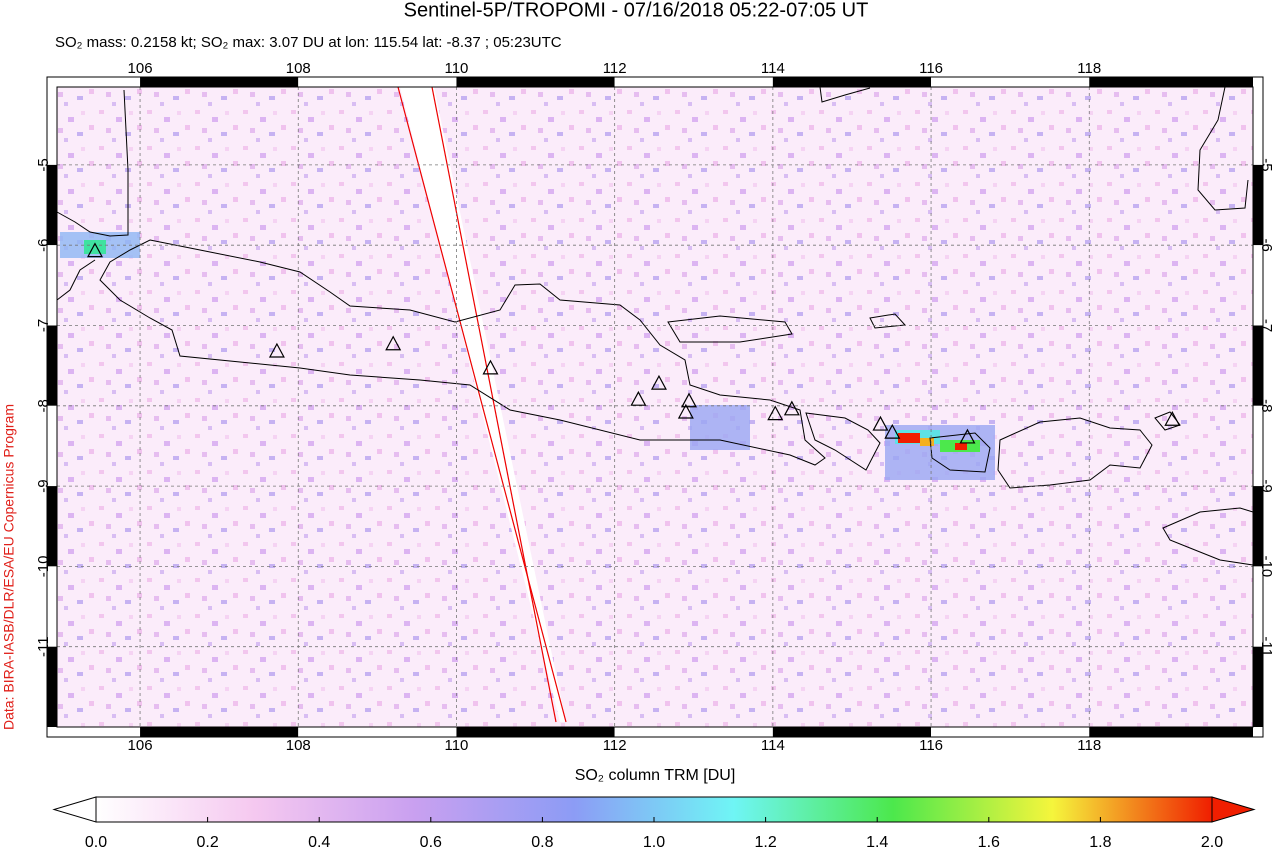  What do you see at coordinates (654, 842) in the screenshot?
I see `colorbar-tick-label: 1.0` at bounding box center [654, 842].